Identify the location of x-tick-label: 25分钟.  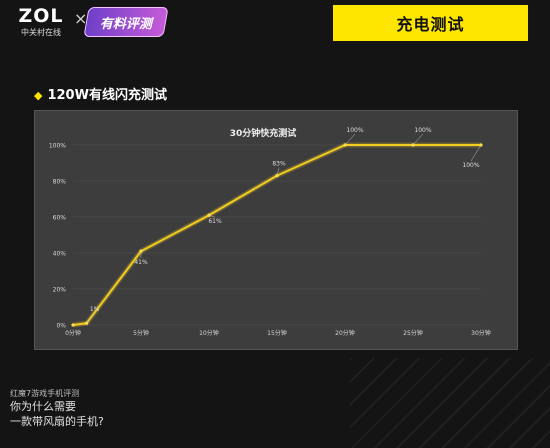
(413, 333).